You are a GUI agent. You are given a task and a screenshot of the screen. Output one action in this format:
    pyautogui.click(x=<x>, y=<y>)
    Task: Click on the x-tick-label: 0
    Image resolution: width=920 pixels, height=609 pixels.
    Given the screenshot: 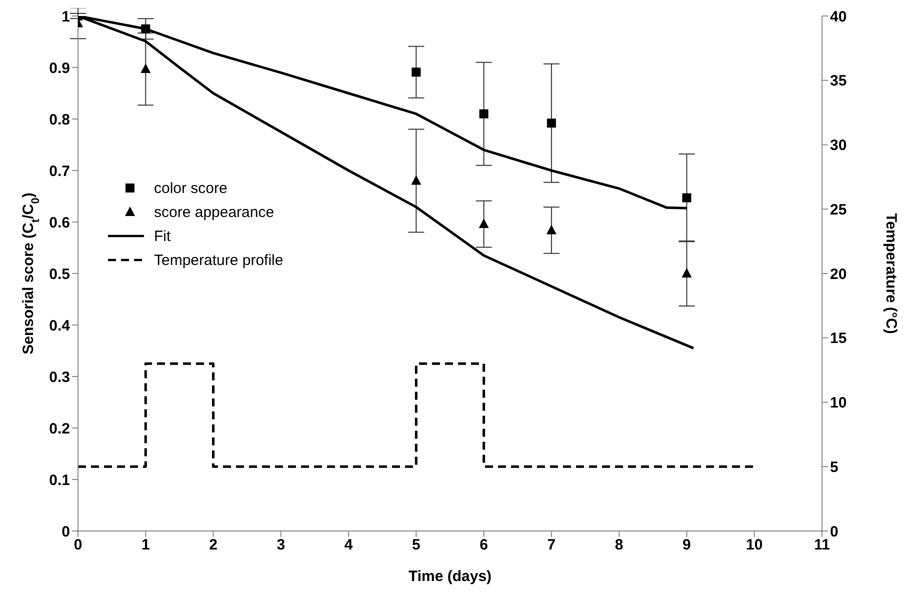 What is the action you would take?
    pyautogui.click(x=78, y=545)
    